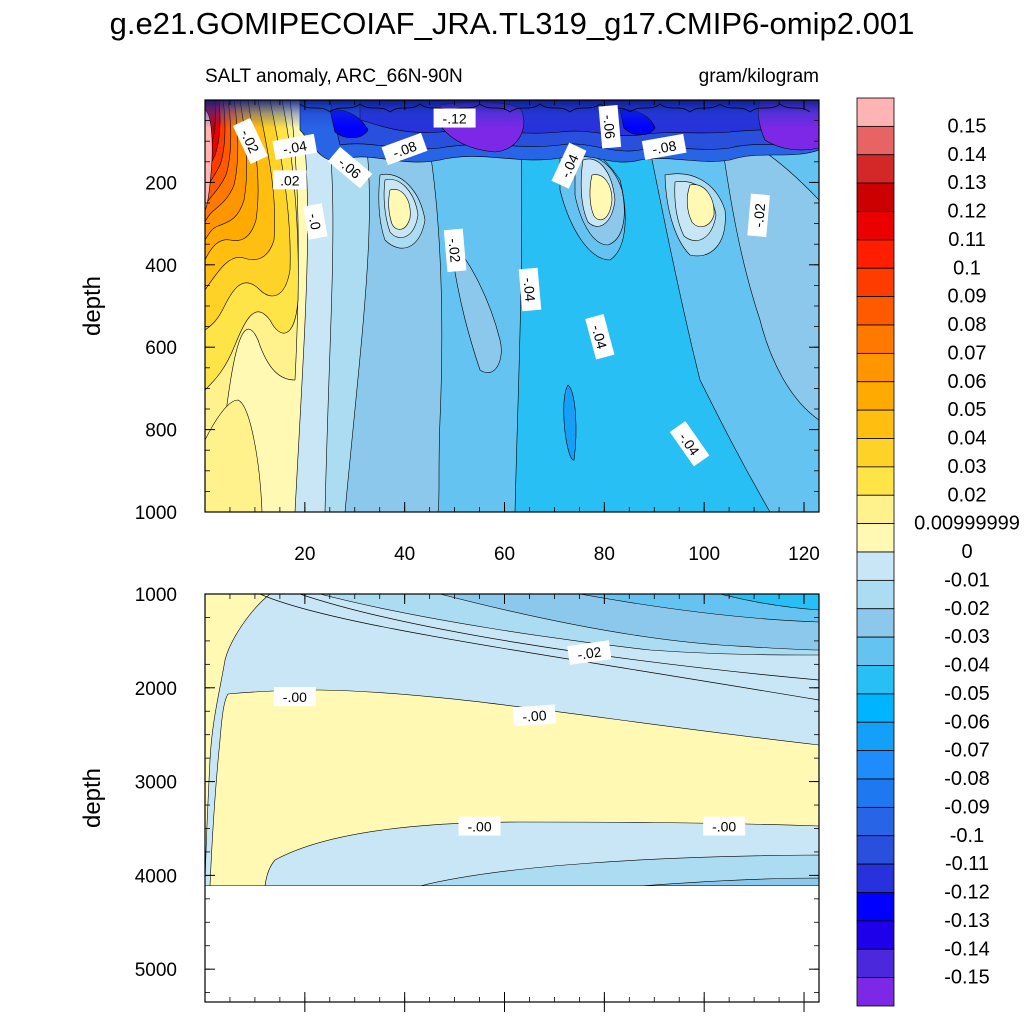 This screenshot has height=1024, width=1024. What do you see at coordinates (967, 212) in the screenshot?
I see `colorbar-label: 0.12` at bounding box center [967, 212].